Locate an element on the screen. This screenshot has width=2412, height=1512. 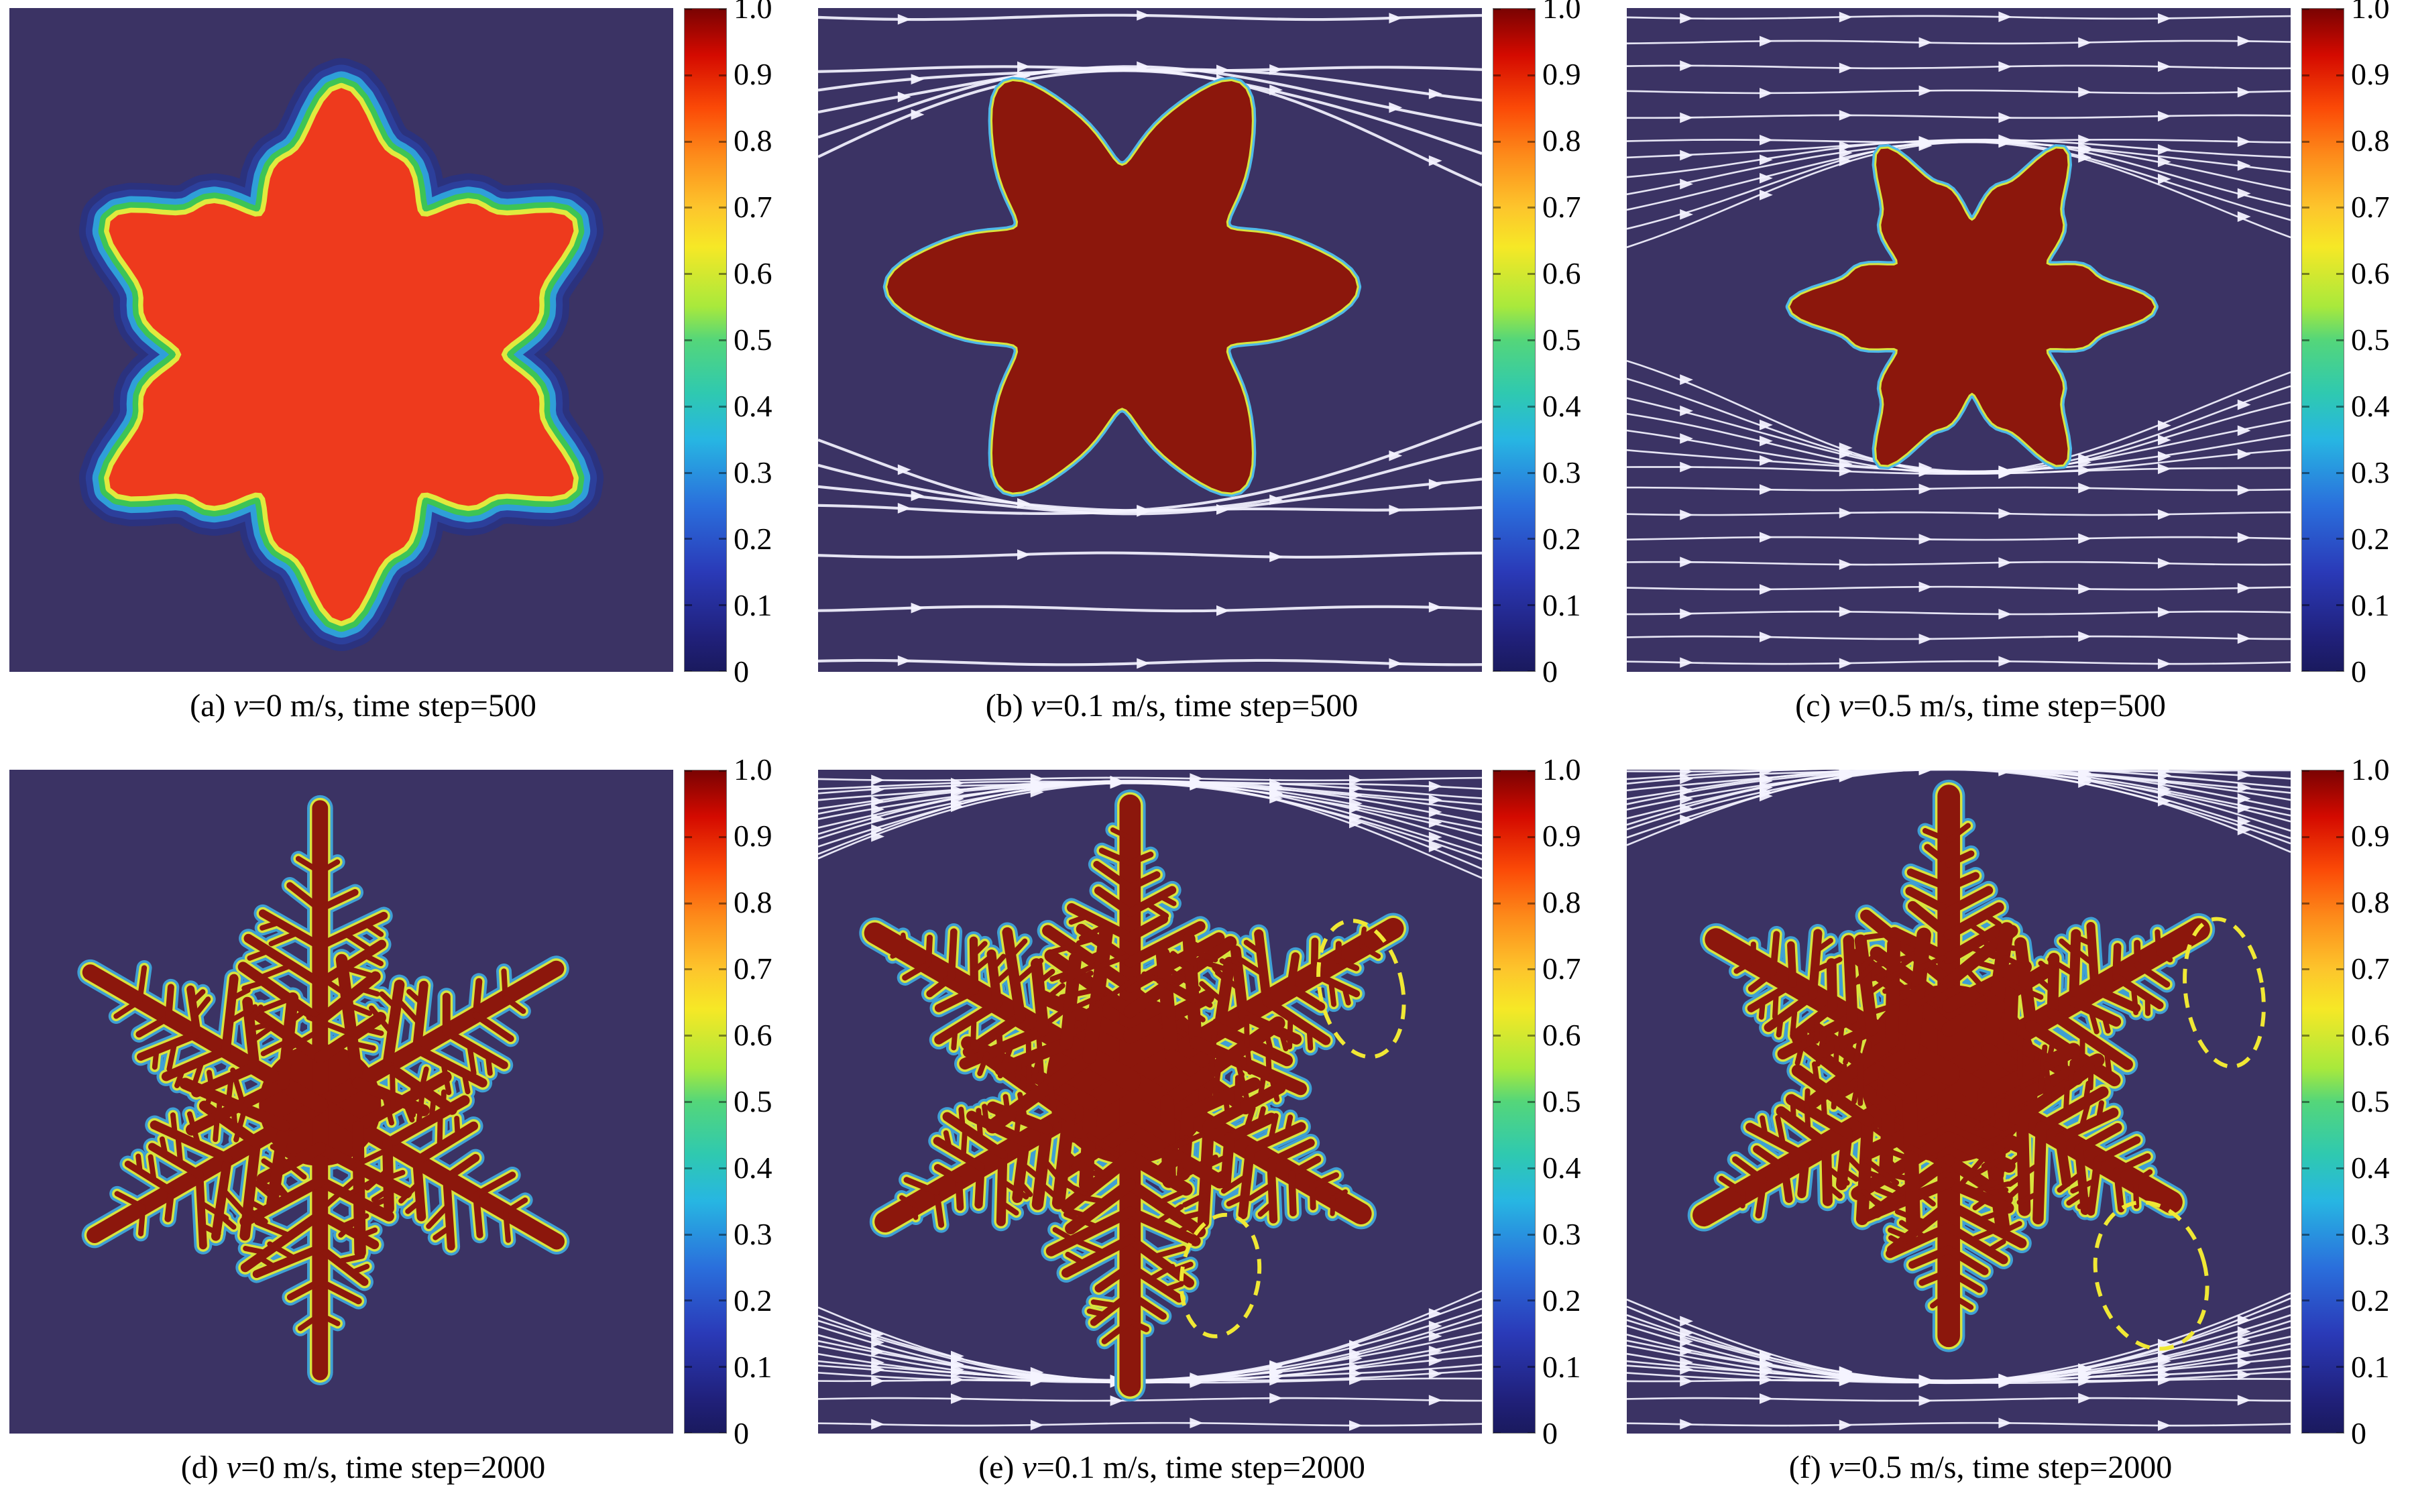
colorbar-tick-label: 0.2 is located at coordinates (753, 1301).